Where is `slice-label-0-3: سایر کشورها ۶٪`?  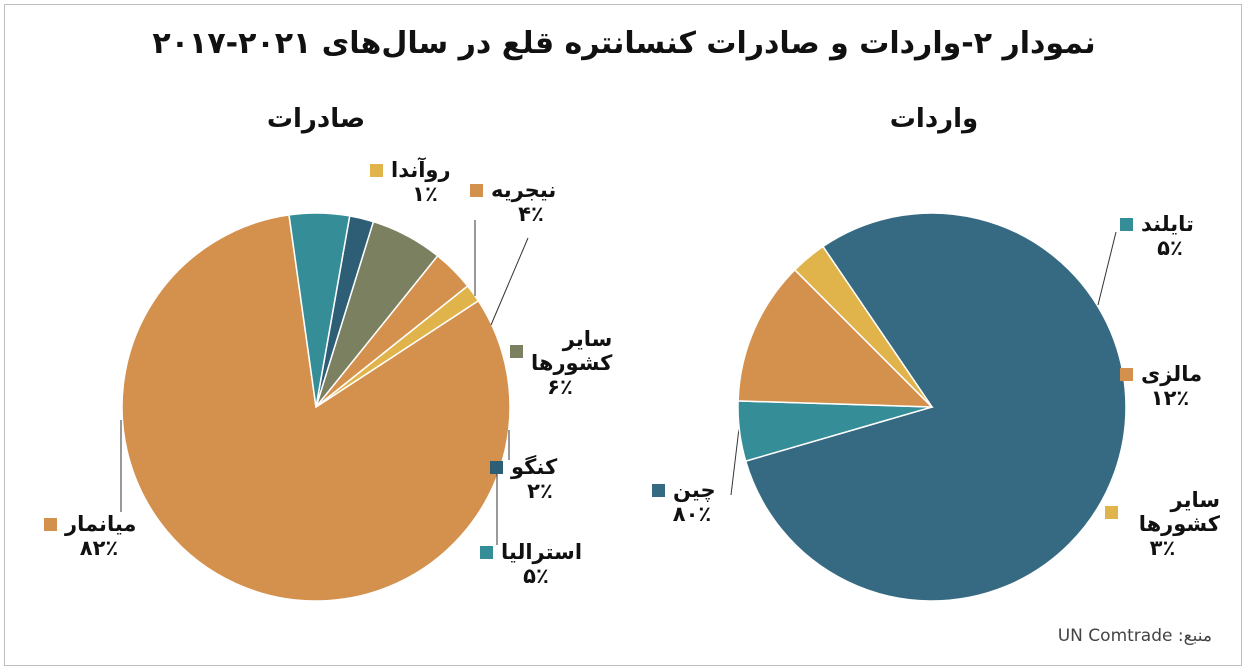
slice-label-0-3: سایر کشورها ۶٪ is located at coordinates (561, 363).